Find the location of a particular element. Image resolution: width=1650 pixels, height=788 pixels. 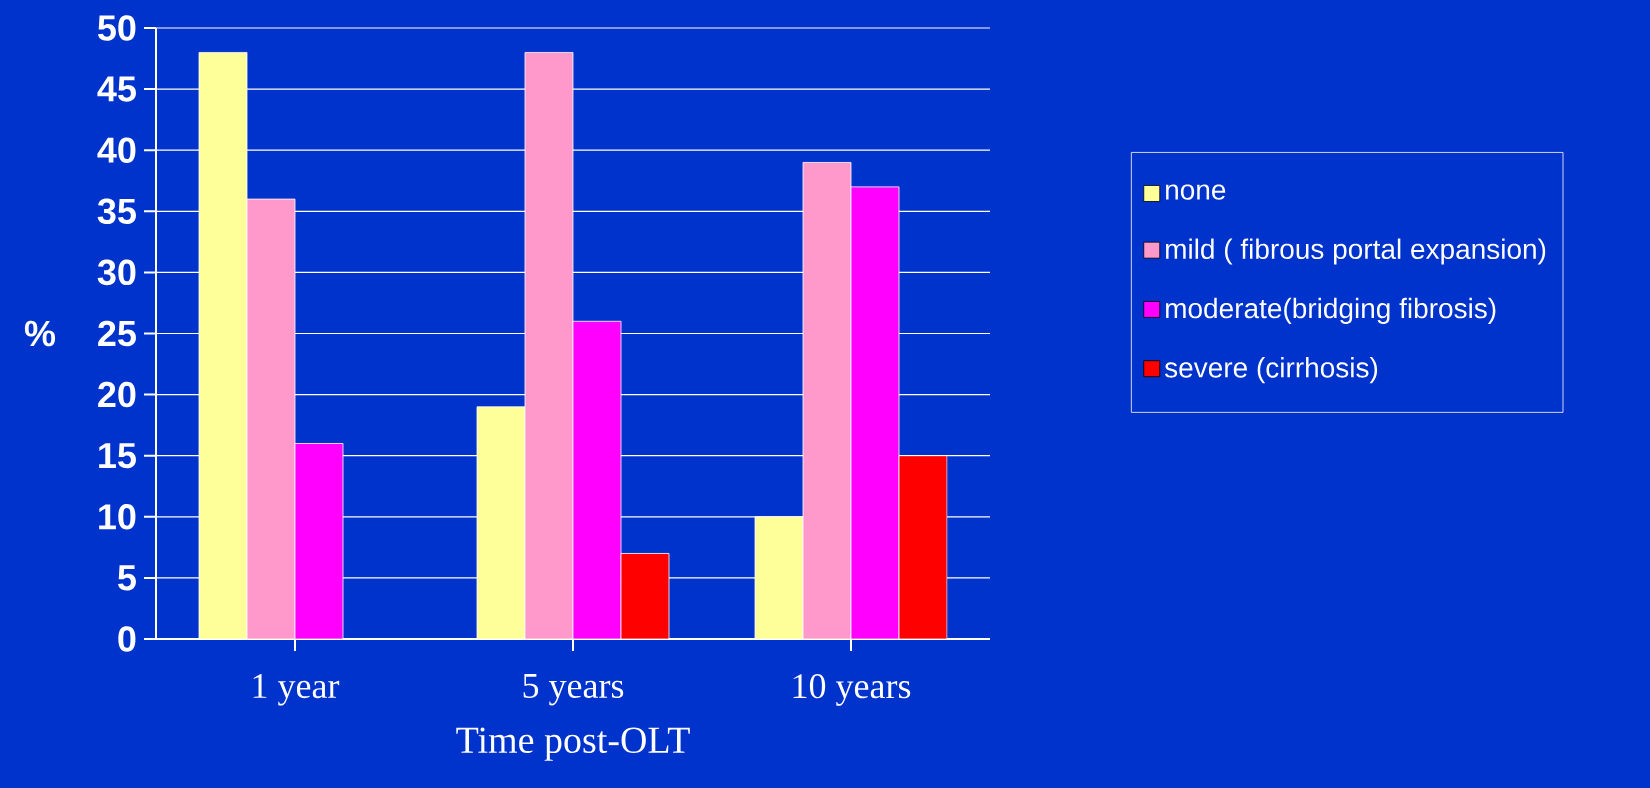

y-tick-label: 35 is located at coordinates (116, 211).